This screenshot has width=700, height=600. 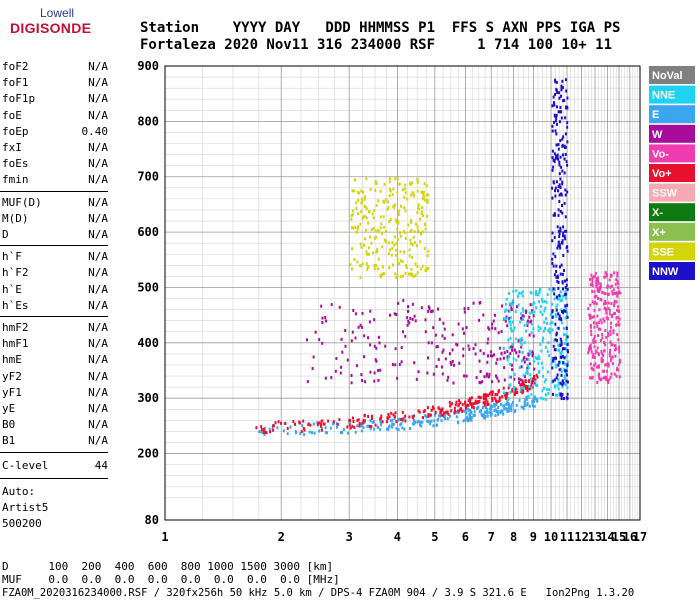 I want to click on param-row-foe: foE N/A, so click(x=55, y=115).